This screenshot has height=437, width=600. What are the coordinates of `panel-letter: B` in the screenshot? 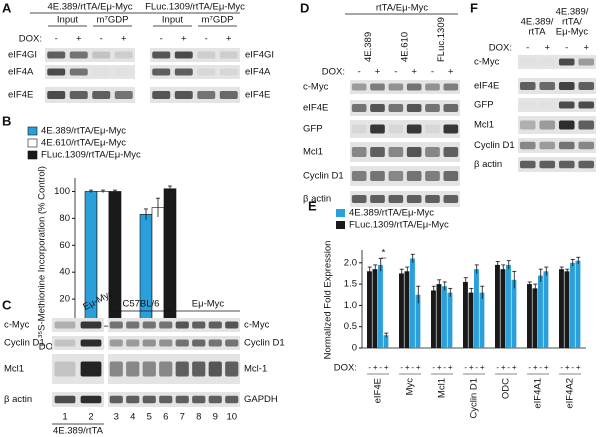 It's located at (6, 120).